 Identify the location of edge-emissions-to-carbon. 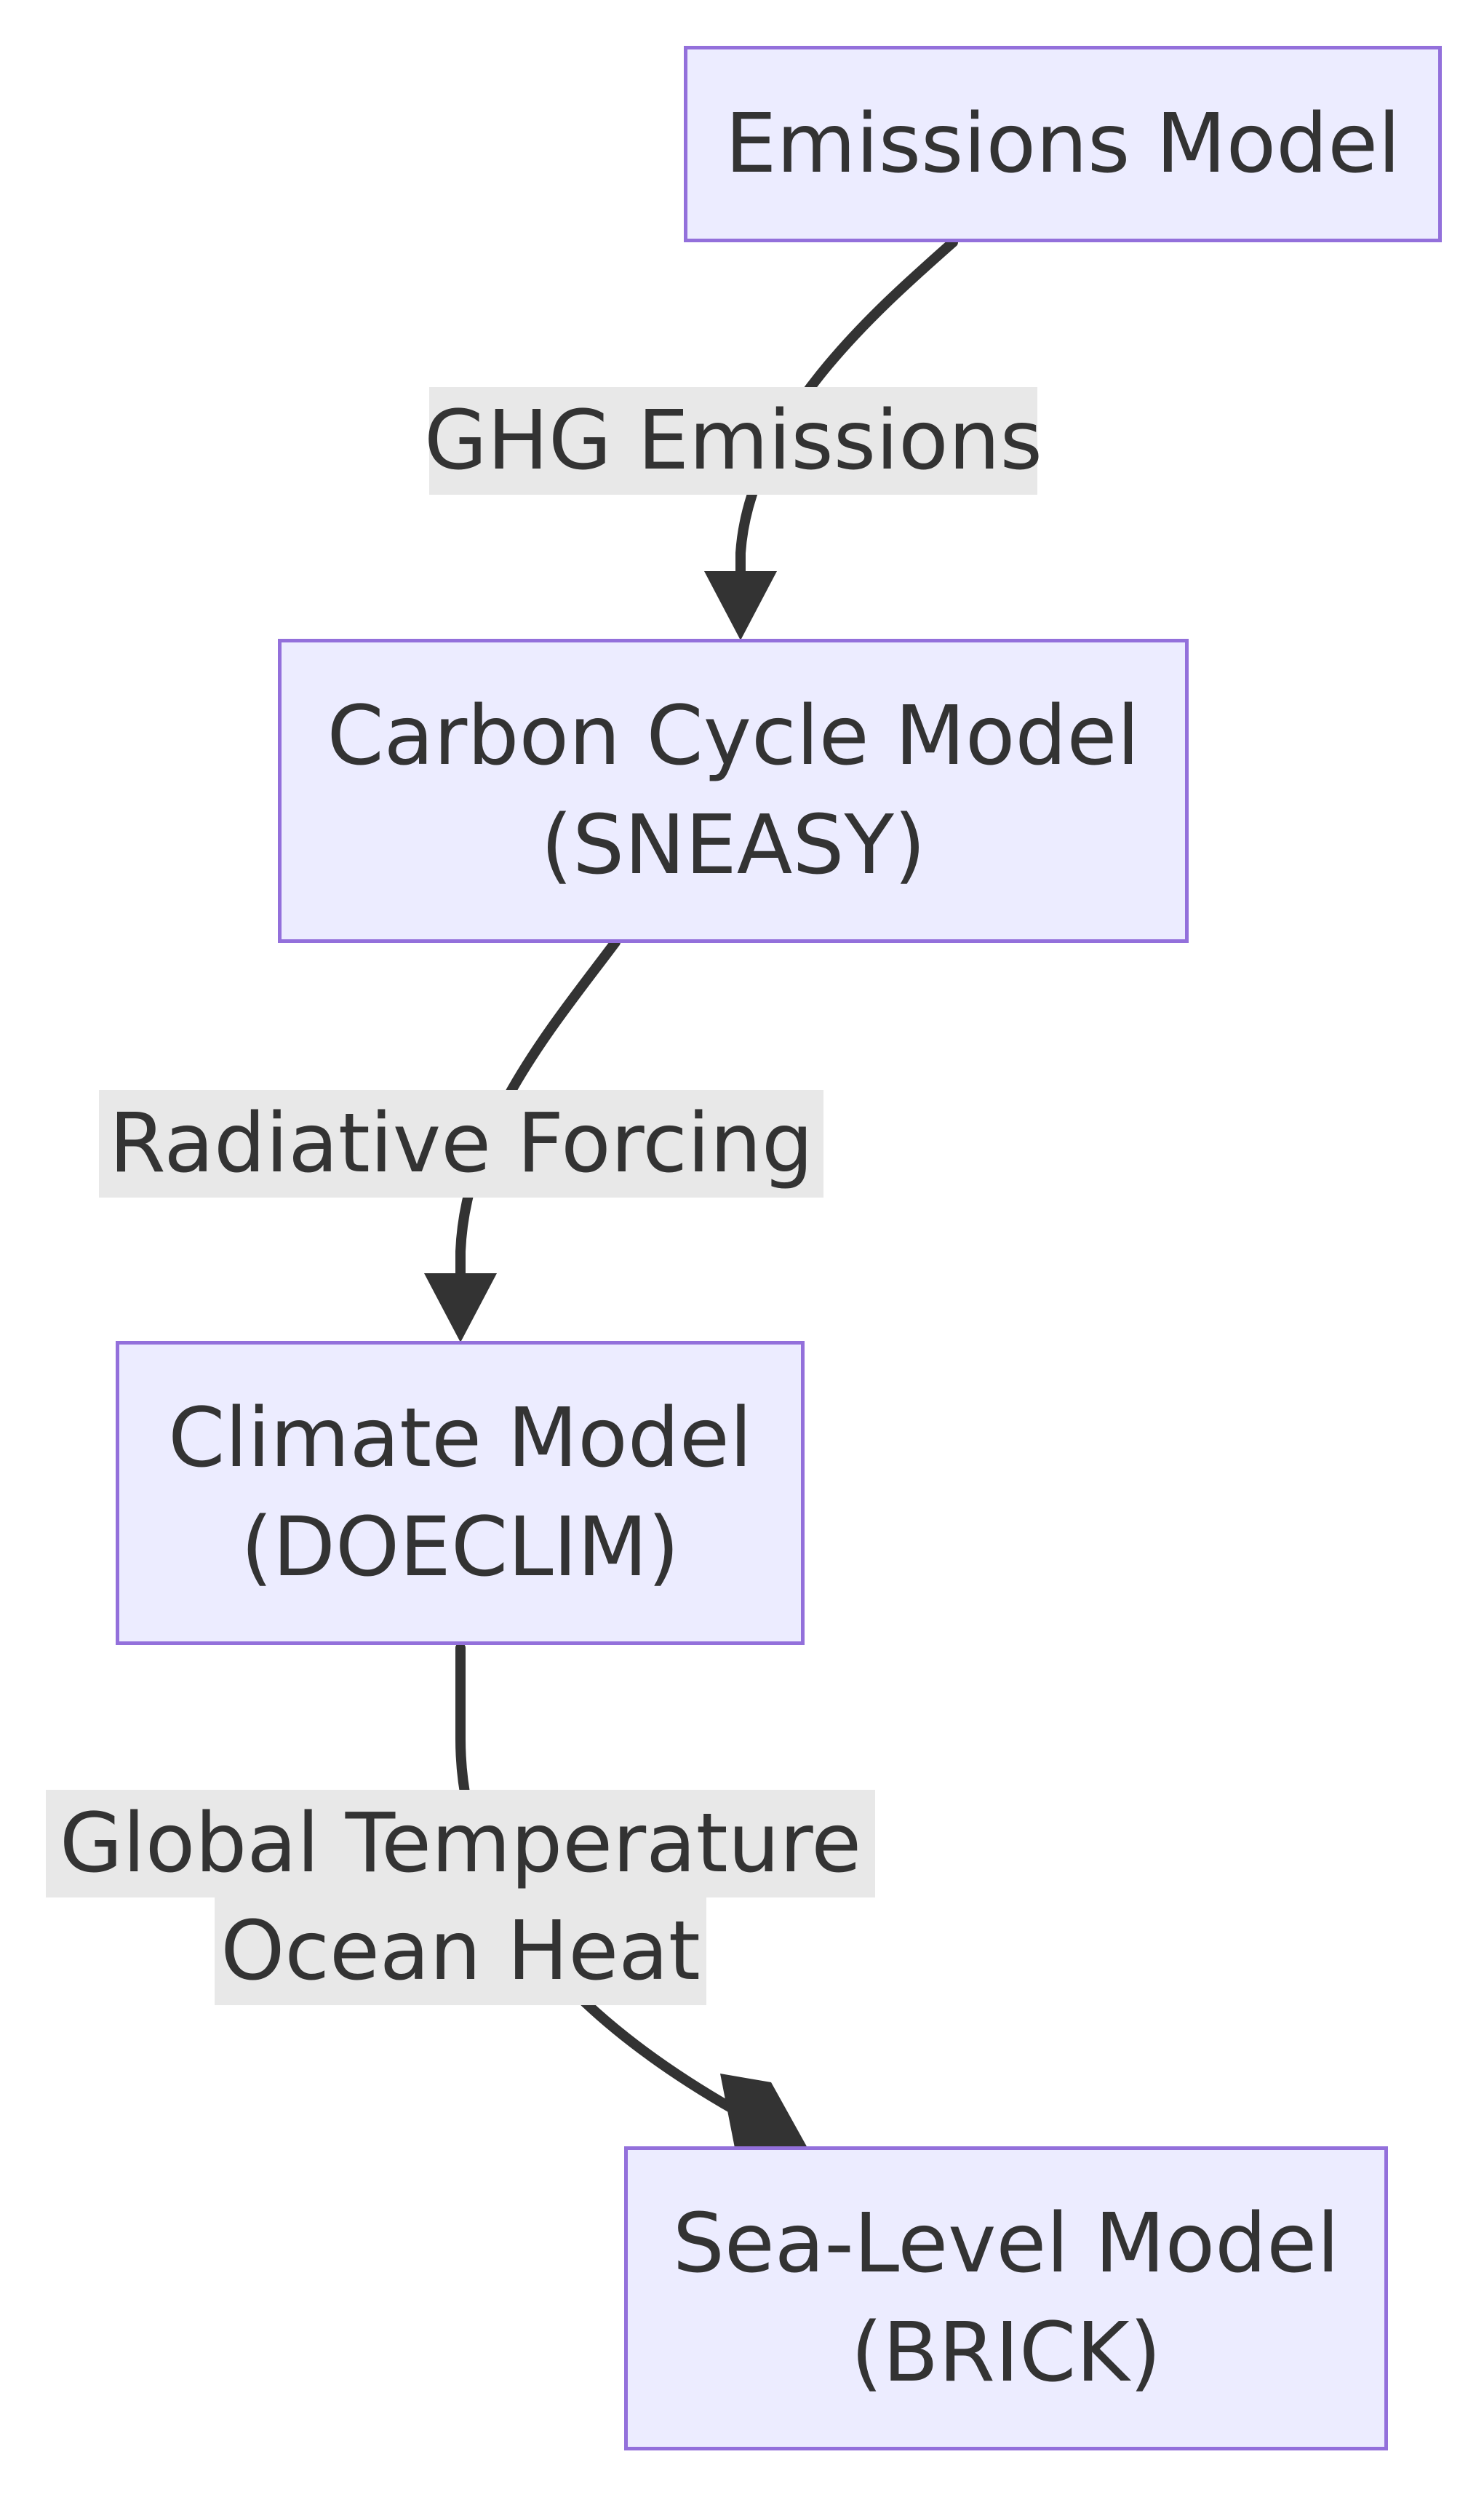
(846, 412).